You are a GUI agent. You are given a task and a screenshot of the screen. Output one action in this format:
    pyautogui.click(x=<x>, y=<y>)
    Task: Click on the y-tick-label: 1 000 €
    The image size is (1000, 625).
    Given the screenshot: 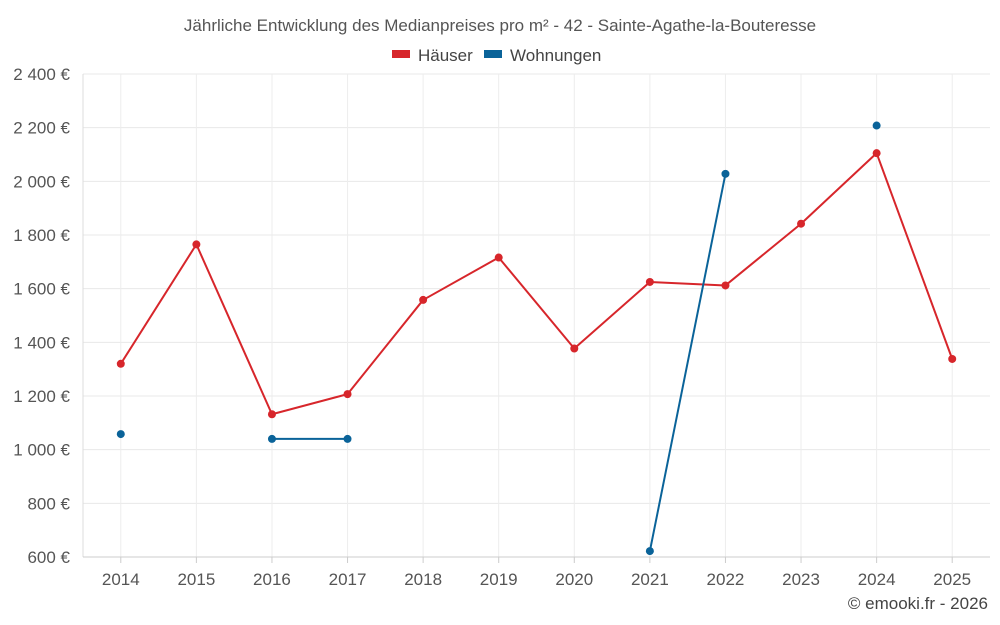 What is the action you would take?
    pyautogui.click(x=41, y=450)
    